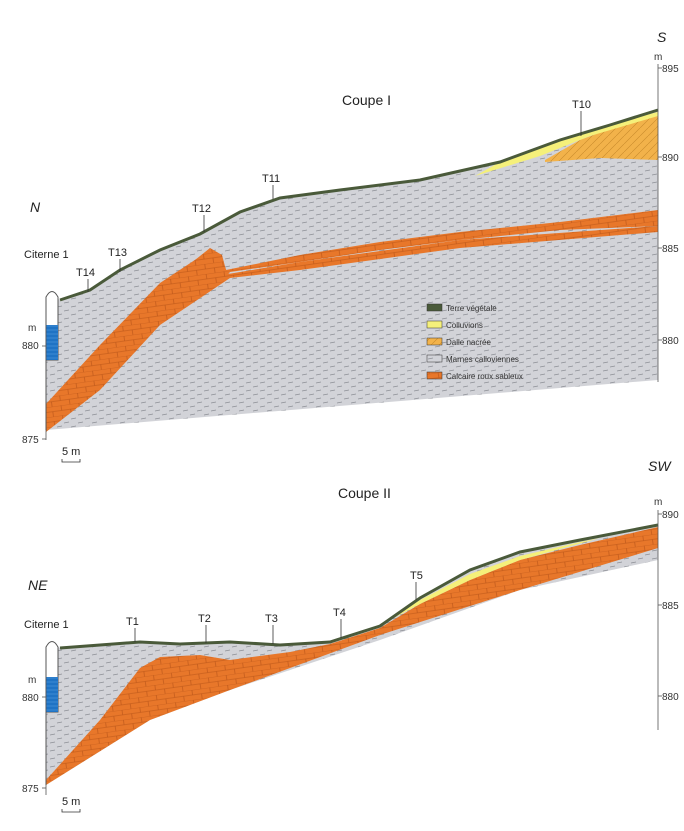 This screenshot has height=831, width=684. I want to click on legend-swatch-terre, so click(434, 307).